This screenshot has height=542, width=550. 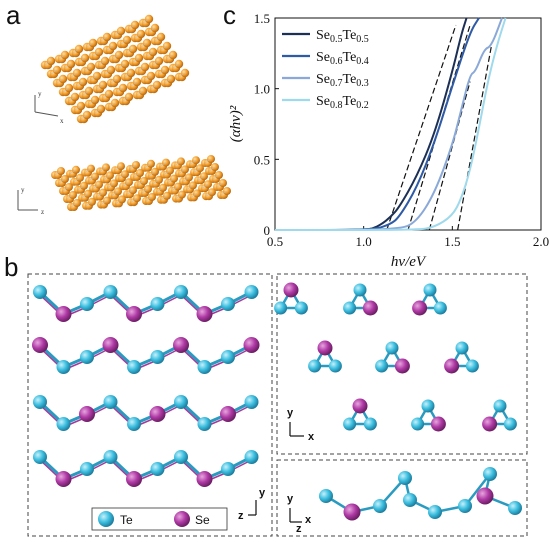 I want to click on y-tick-label: 1.0, so click(x=262, y=89).